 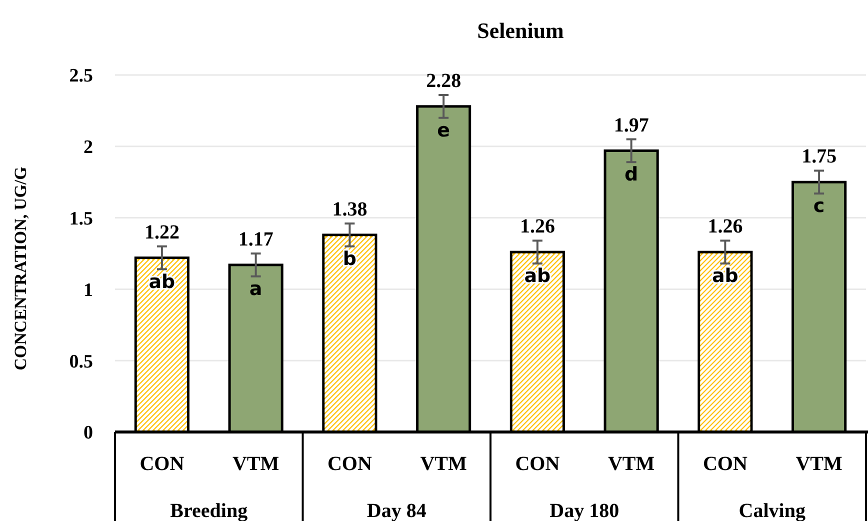 What do you see at coordinates (81, 219) in the screenshot?
I see `y-tick-label: 1.5` at bounding box center [81, 219].